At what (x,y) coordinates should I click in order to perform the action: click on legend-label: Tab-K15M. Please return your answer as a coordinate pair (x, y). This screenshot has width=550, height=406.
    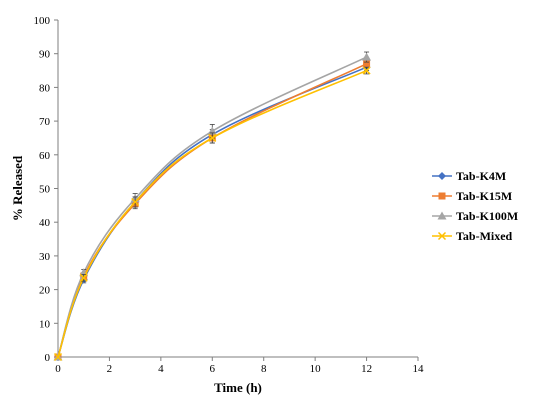
    Looking at the image, I should click on (484, 196).